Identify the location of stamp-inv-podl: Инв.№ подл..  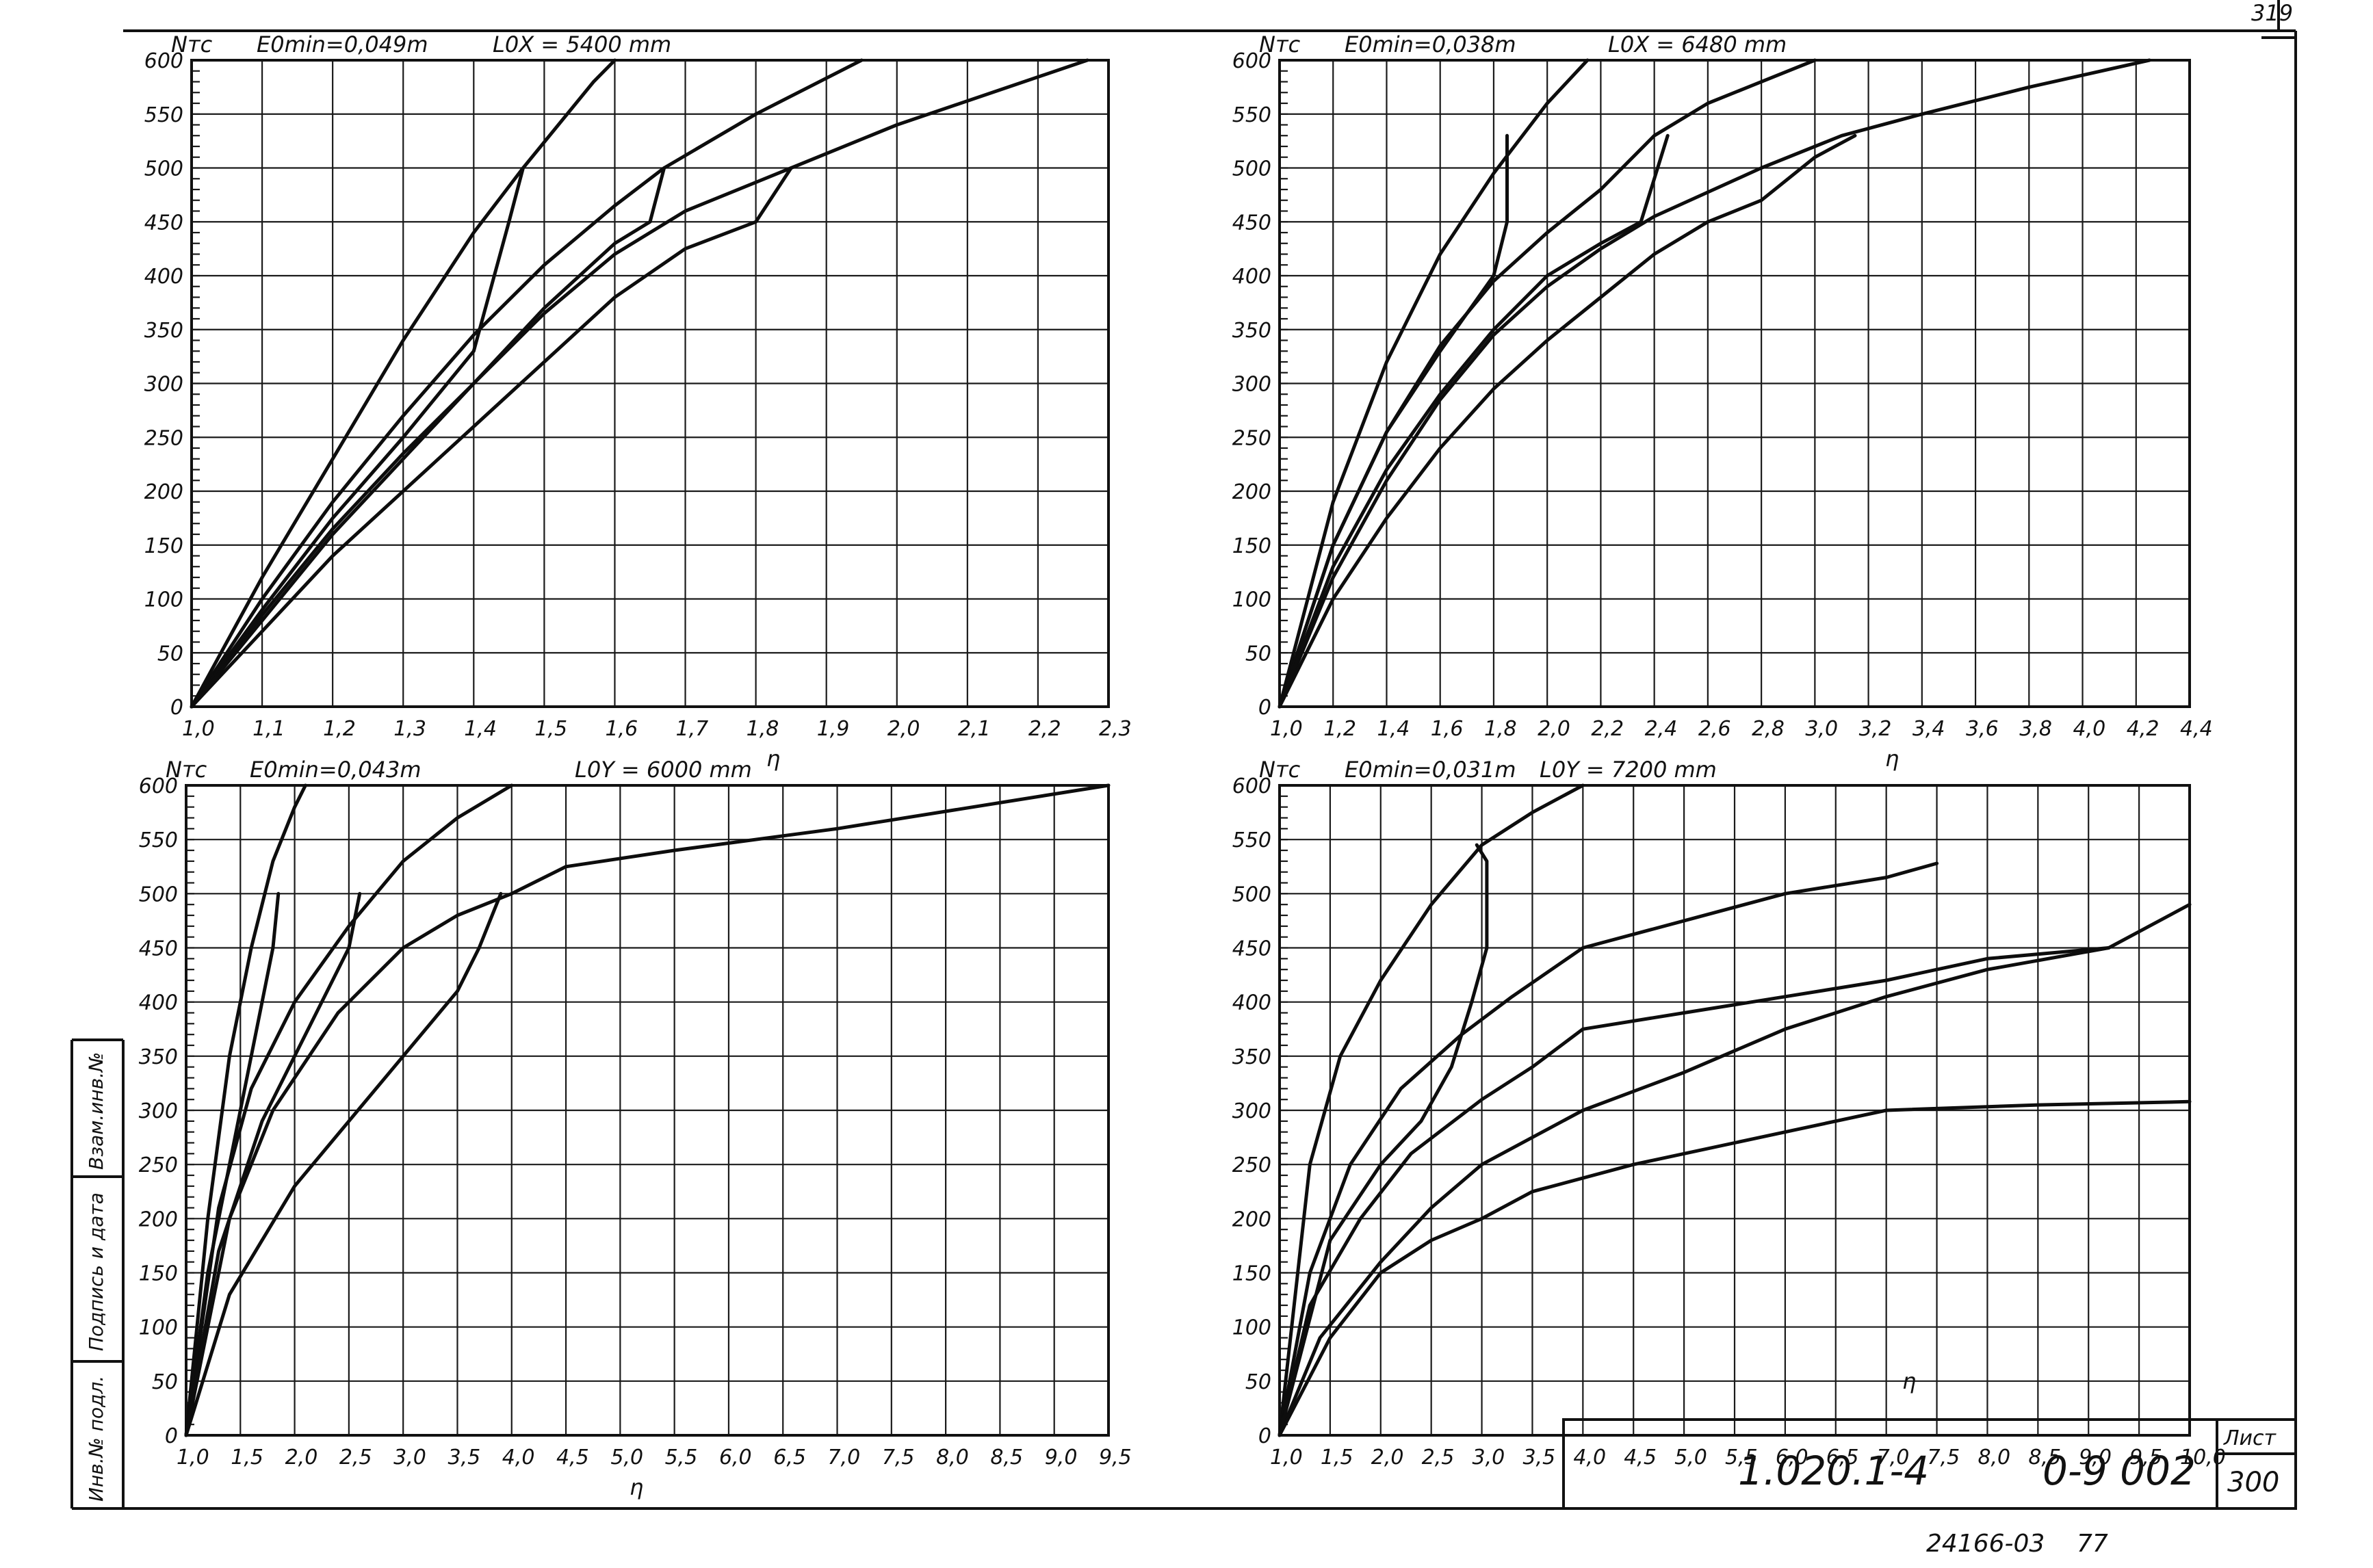
(96, 1439).